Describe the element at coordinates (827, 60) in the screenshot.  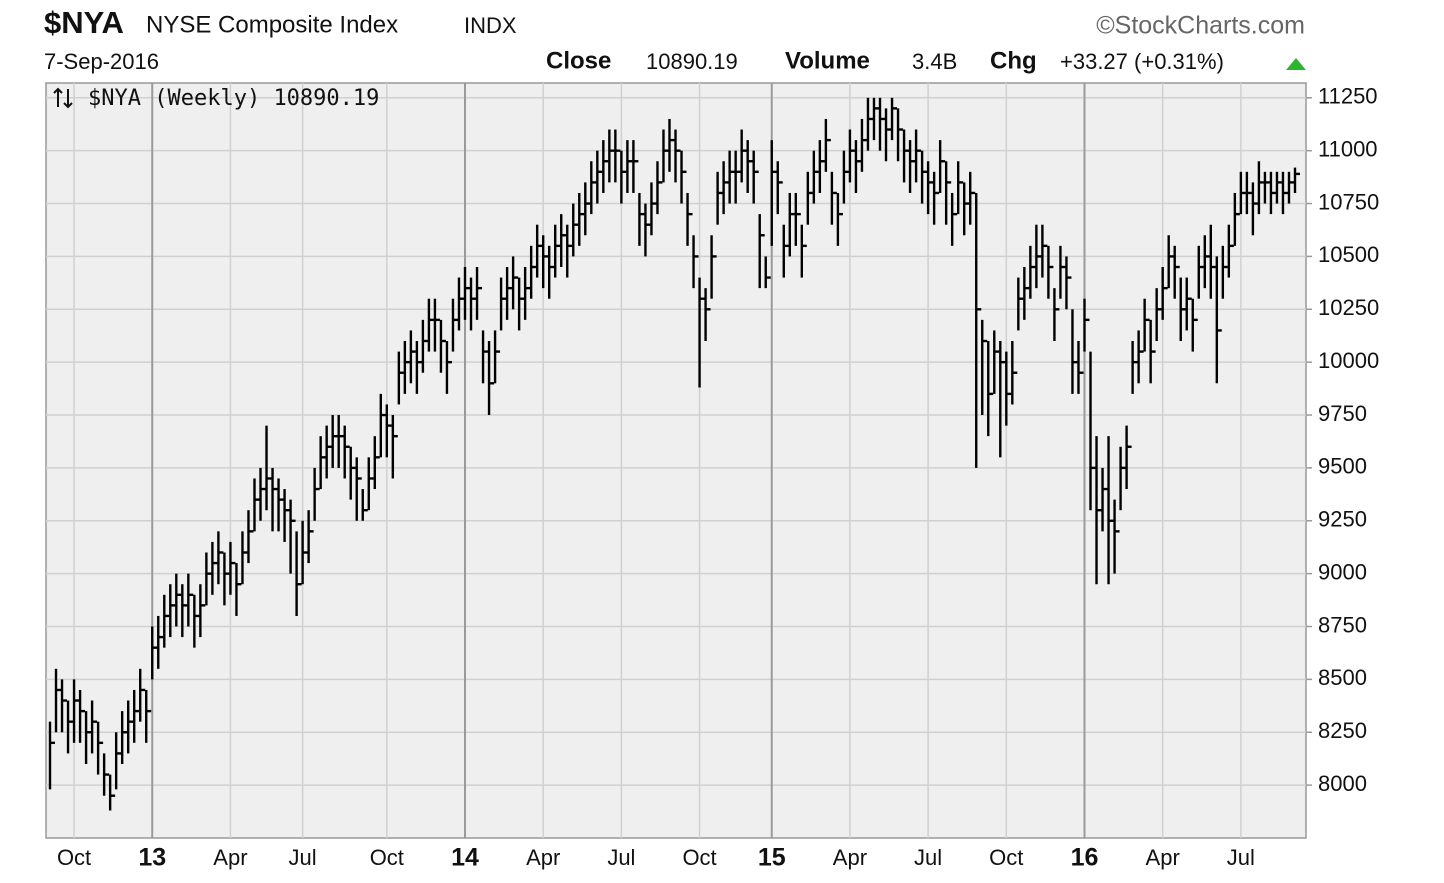
I see `volume-label: Volume` at that location.